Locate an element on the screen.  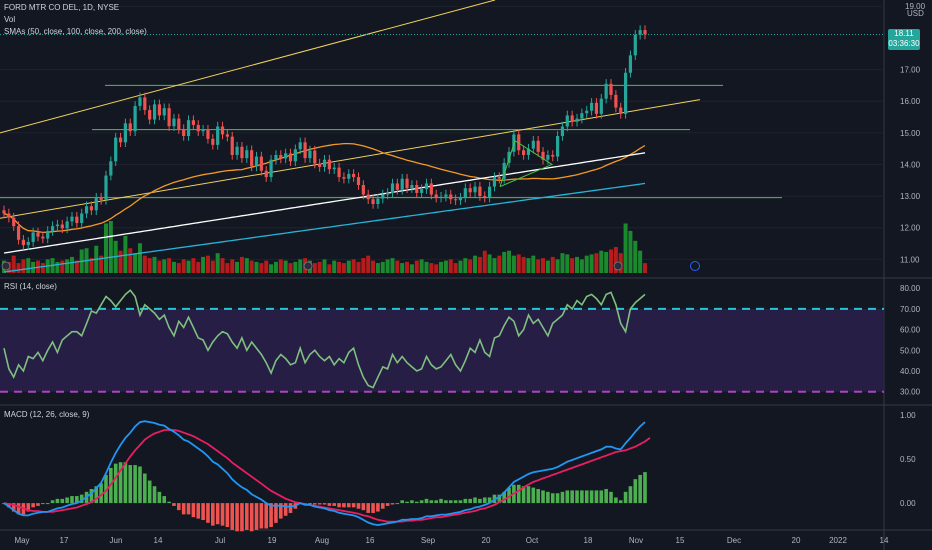
time-tick-label: 18 is located at coordinates (588, 540).